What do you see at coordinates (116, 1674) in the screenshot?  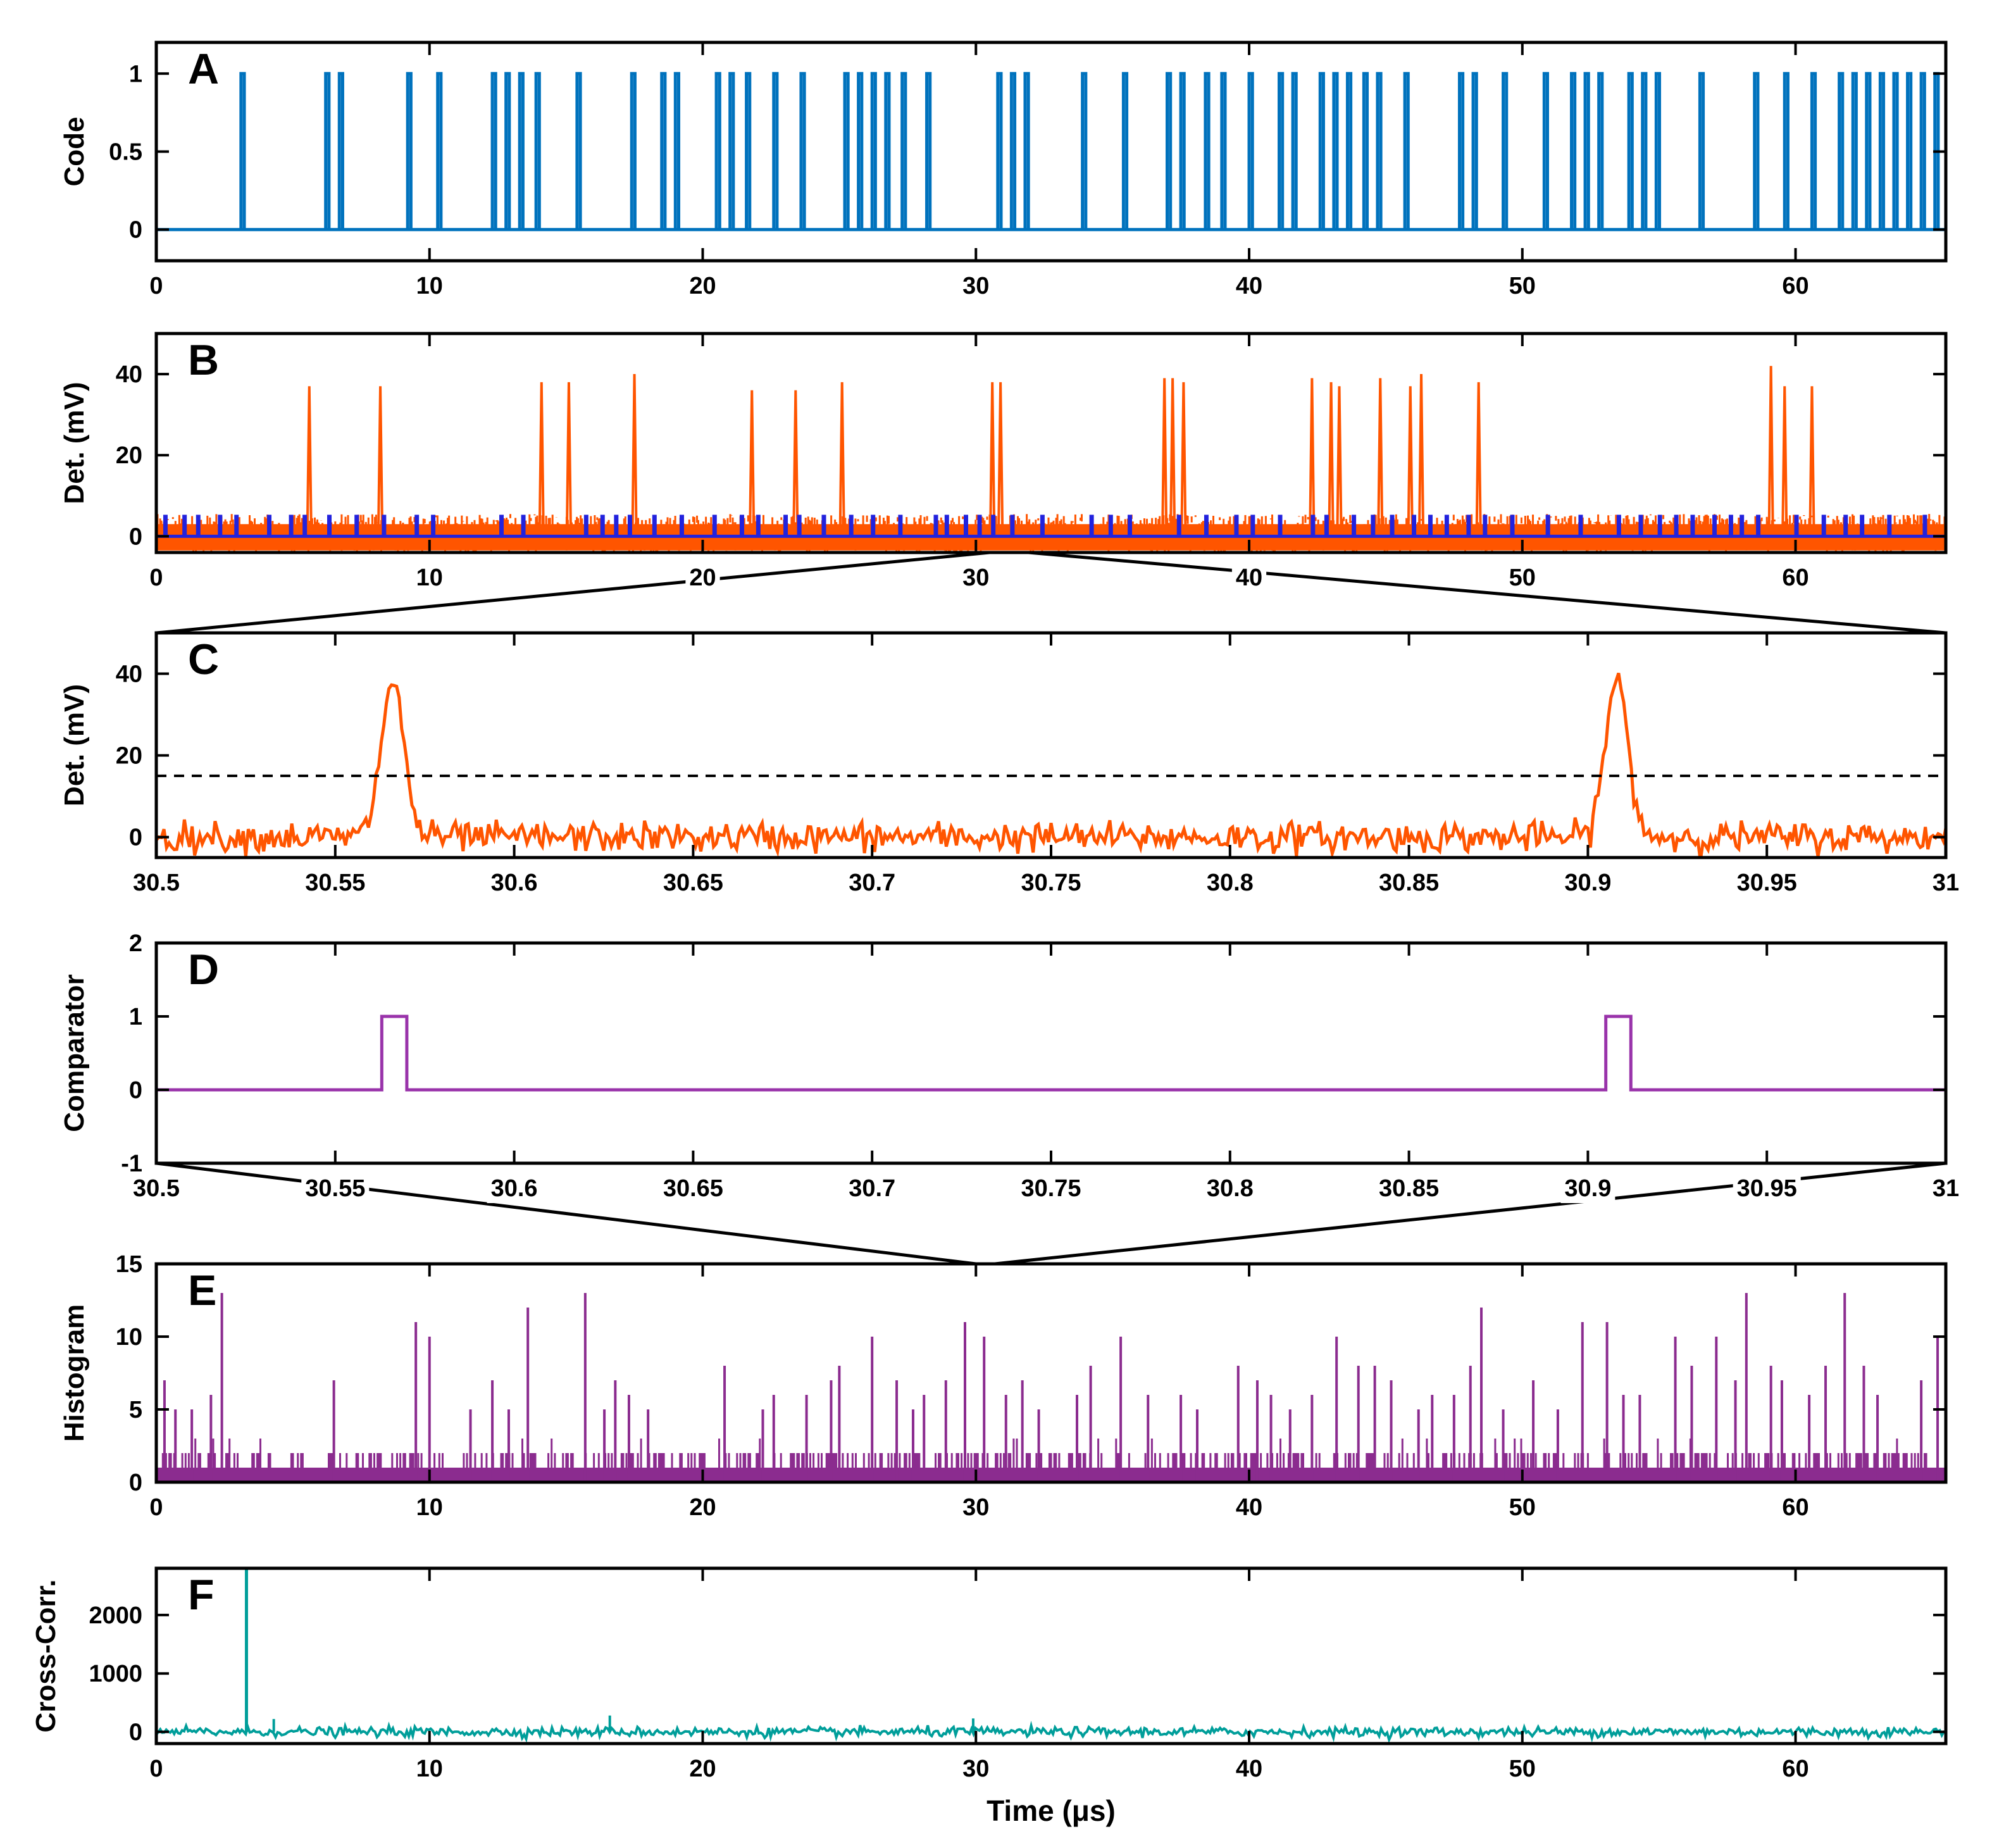 I see `y-tick-label: 1000` at bounding box center [116, 1674].